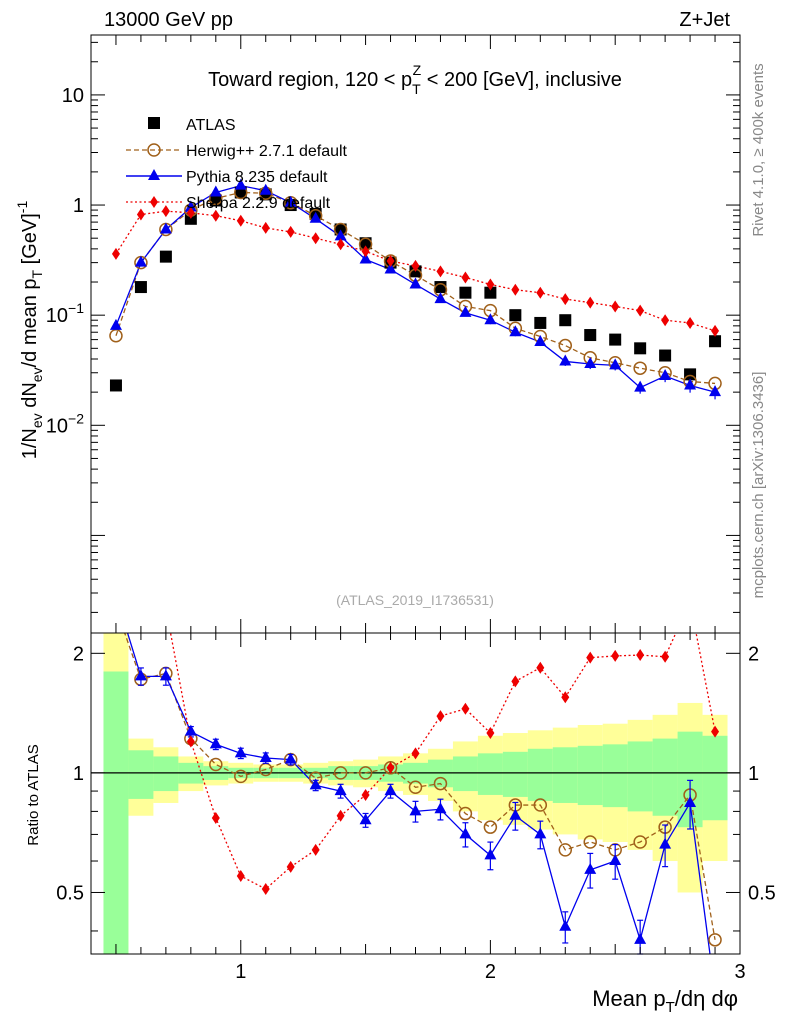 The width and height of the screenshot is (786, 1024). Describe the element at coordinates (762, 893) in the screenshot. I see `ratio-y-tick-label-right: 0.5` at that location.